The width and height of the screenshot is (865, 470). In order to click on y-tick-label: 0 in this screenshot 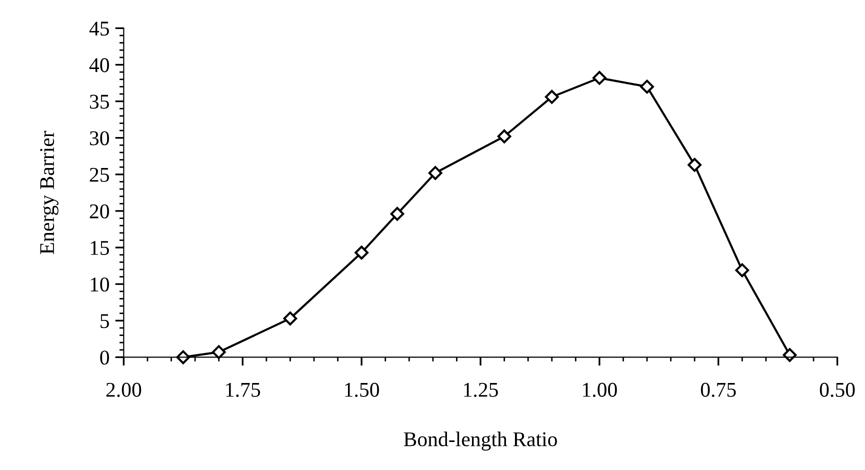, I will do `click(105, 357)`.